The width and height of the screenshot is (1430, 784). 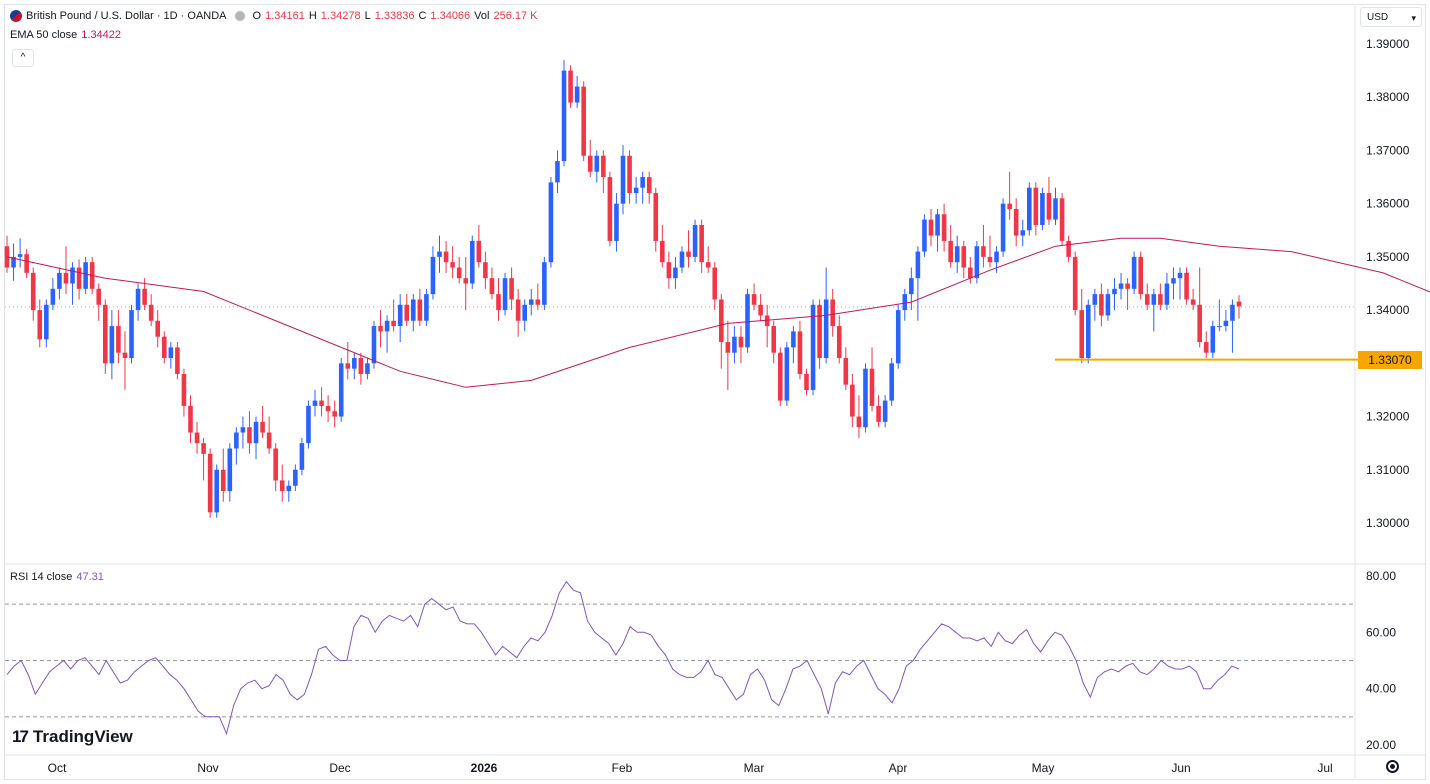 I want to click on symbol-title: British Pound / U.S. Dollar · 1D · OANDA, so click(x=126, y=16).